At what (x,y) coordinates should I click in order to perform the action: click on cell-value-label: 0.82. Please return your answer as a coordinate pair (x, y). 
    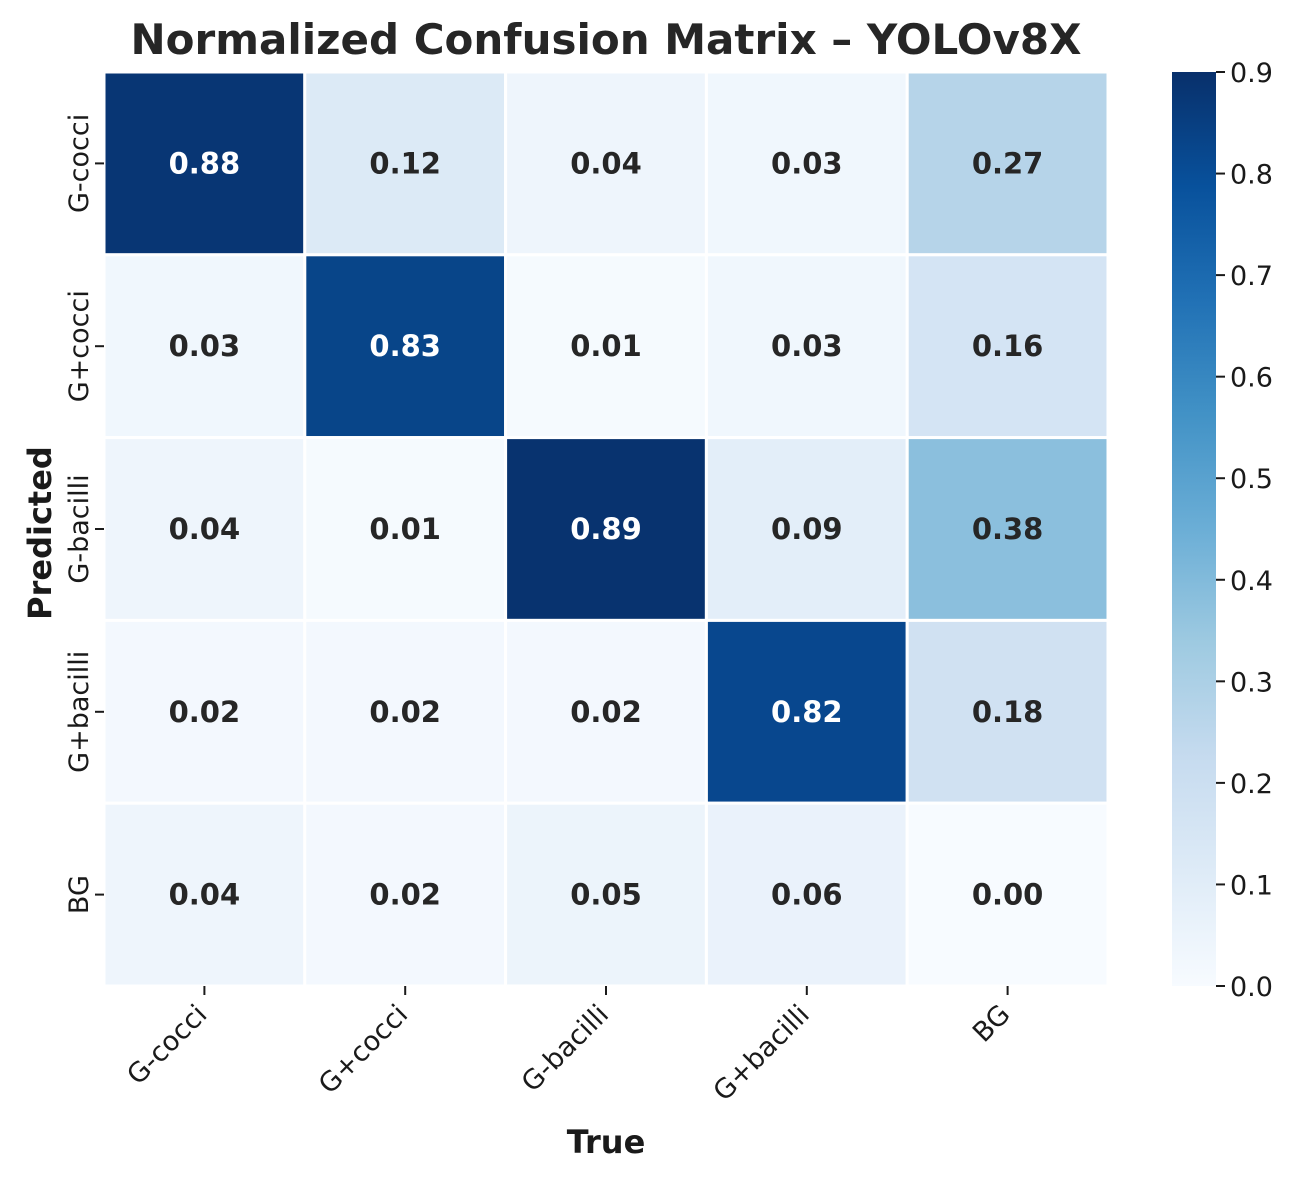
    Looking at the image, I should click on (807, 712).